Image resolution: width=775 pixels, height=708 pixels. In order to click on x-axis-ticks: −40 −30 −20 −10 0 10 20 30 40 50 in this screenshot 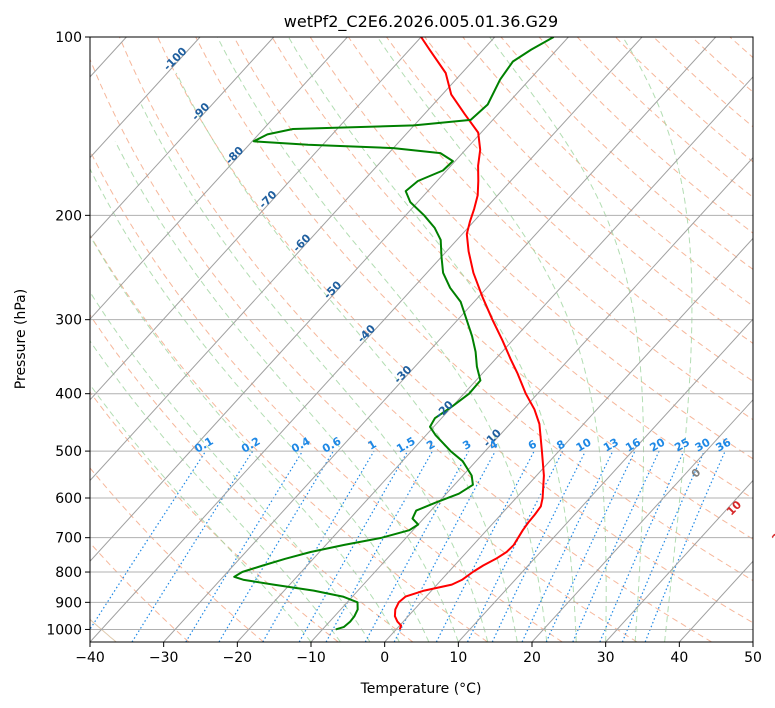, I will do `click(418, 654)`.